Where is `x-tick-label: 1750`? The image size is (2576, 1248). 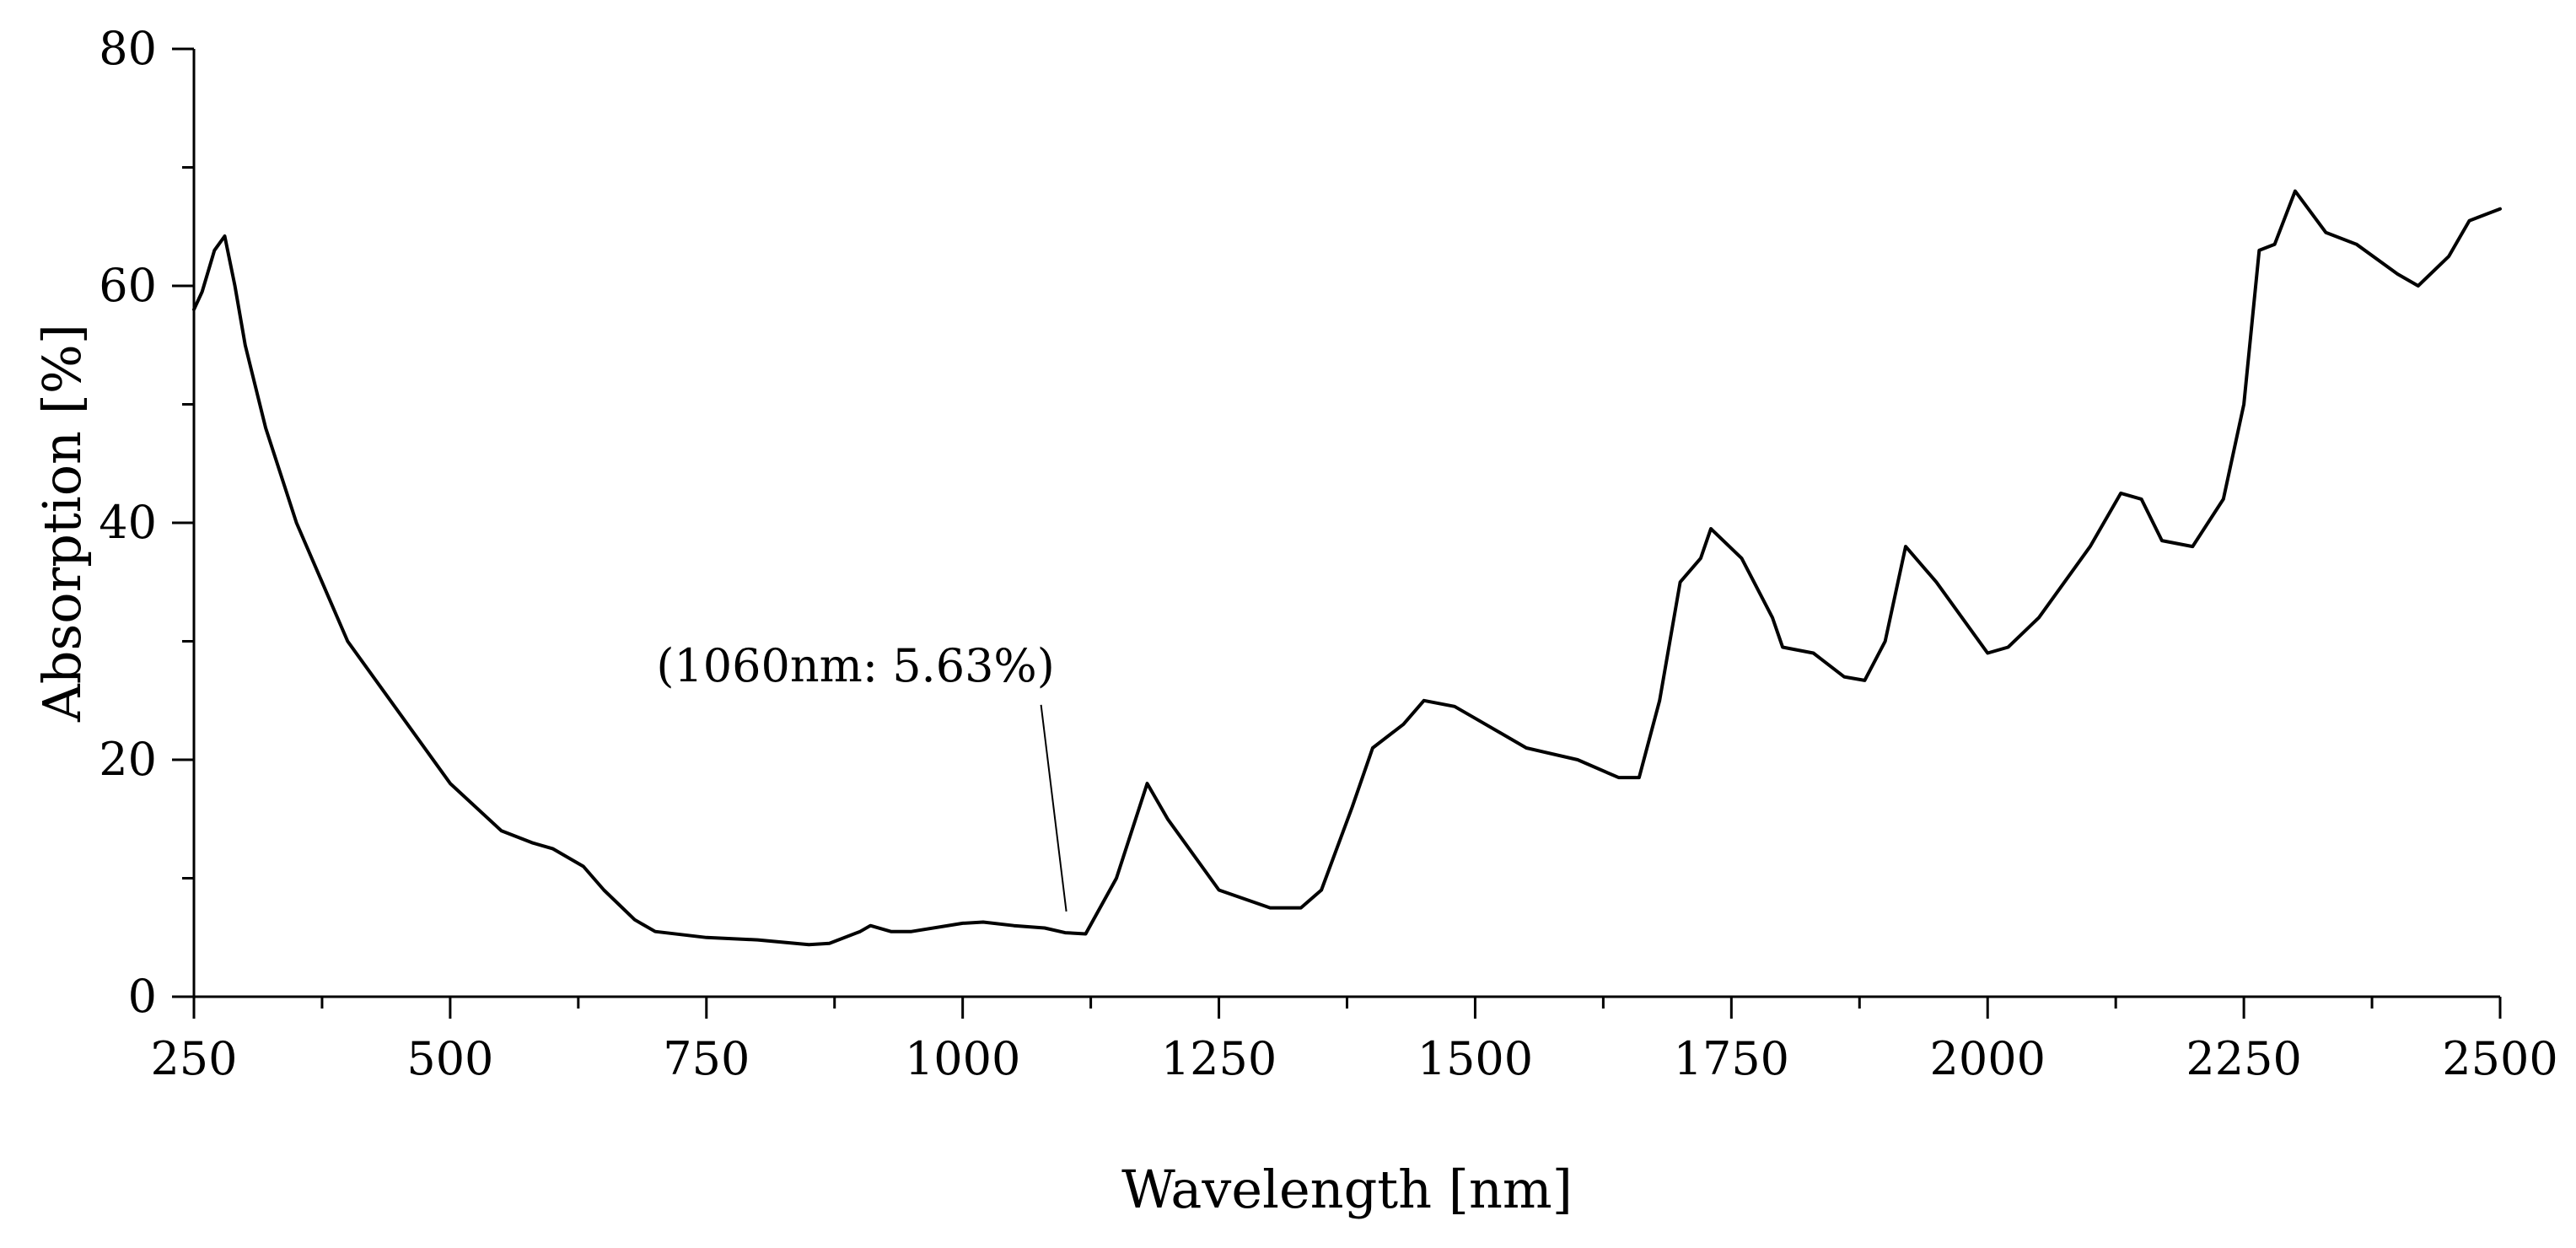
x-tick-label: 1750 is located at coordinates (1732, 1058).